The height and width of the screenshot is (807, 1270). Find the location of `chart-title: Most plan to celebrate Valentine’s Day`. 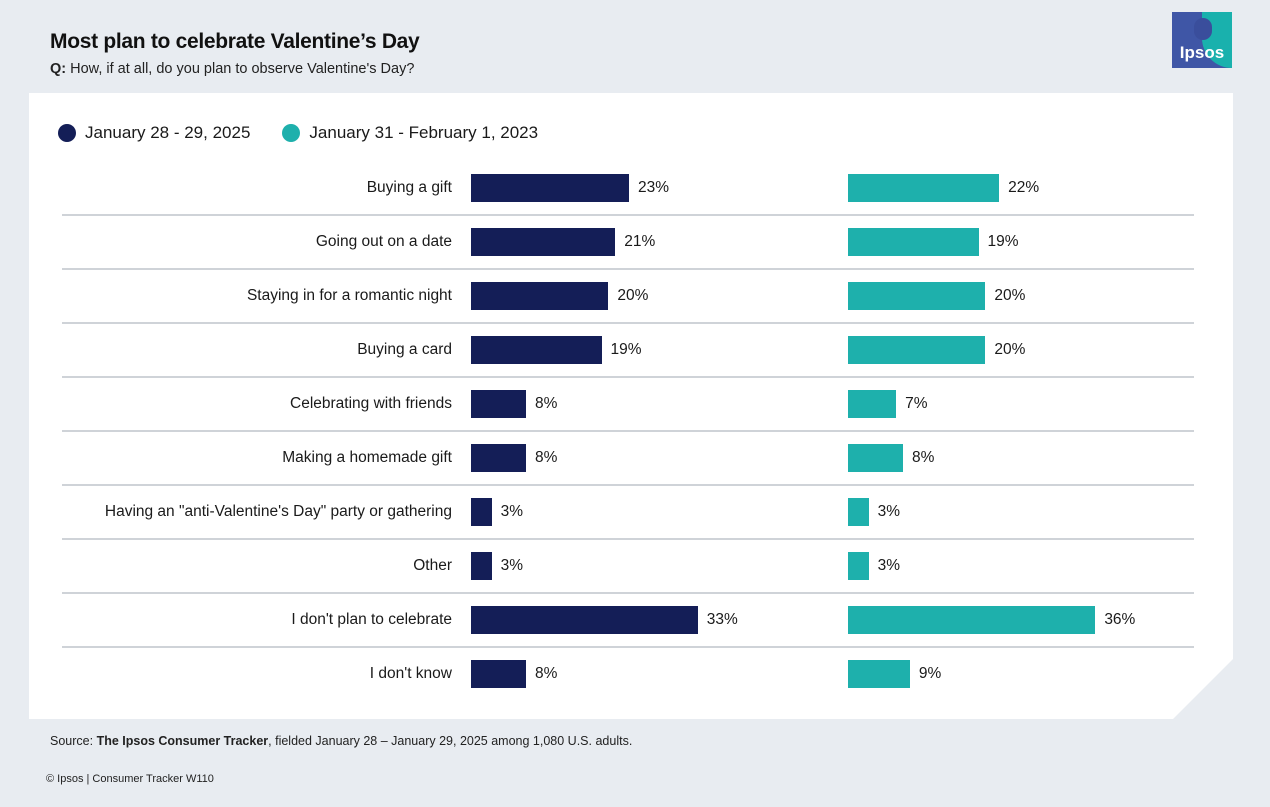

chart-title: Most plan to celebrate Valentine’s Day is located at coordinates (235, 41).